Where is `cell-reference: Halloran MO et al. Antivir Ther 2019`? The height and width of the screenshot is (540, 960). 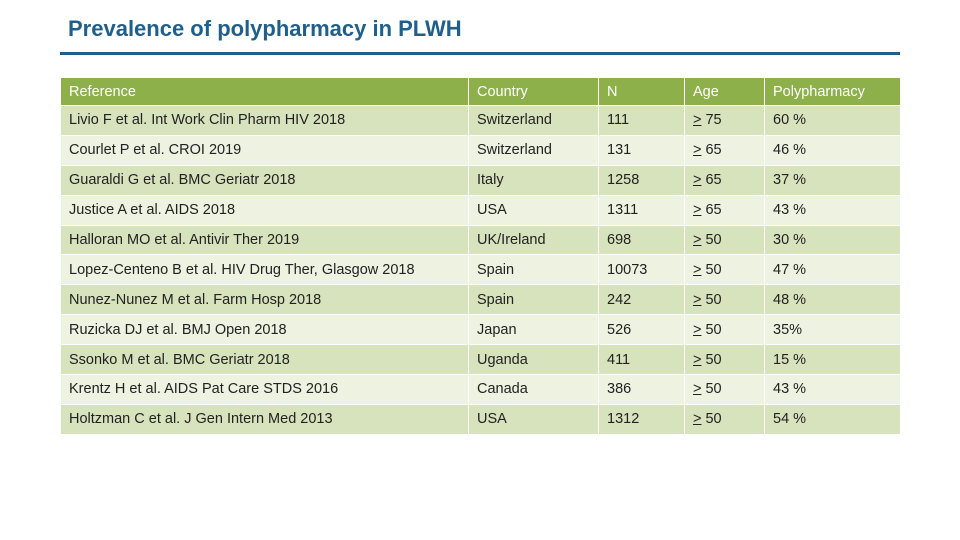
cell-reference: Halloran MO et al. Antivir Ther 2019 is located at coordinates (264, 240).